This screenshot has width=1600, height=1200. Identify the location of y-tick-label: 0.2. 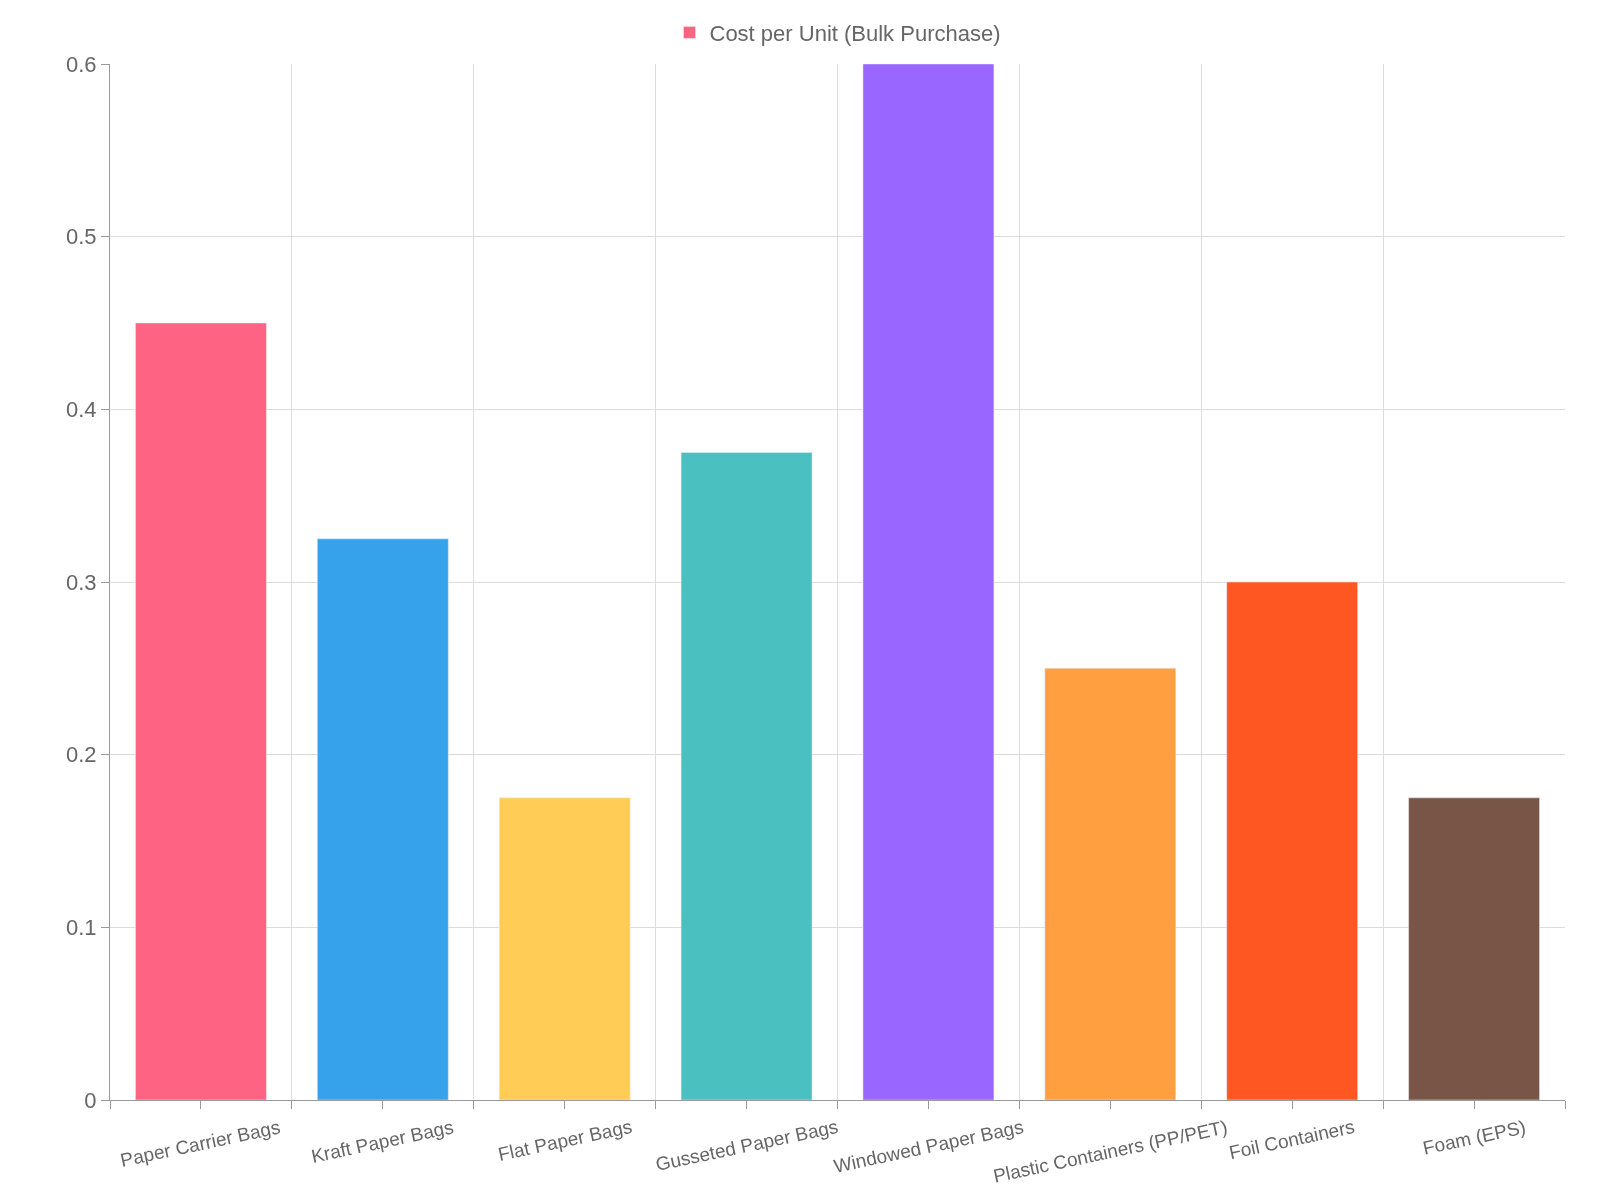
(81, 755).